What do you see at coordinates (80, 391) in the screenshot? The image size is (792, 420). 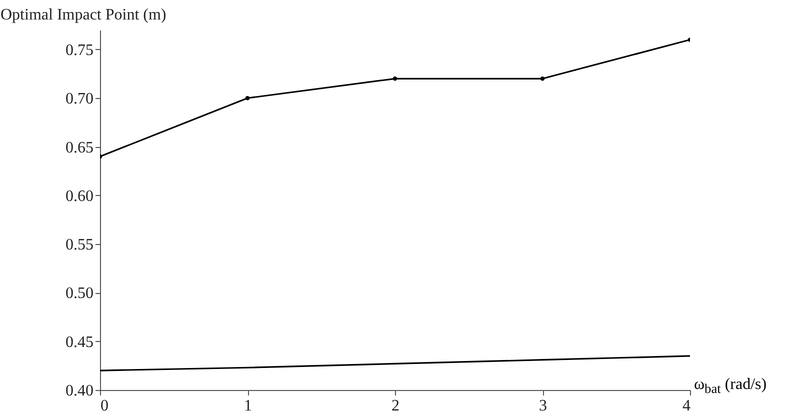 I see `y-tick-label: 0.40` at bounding box center [80, 391].